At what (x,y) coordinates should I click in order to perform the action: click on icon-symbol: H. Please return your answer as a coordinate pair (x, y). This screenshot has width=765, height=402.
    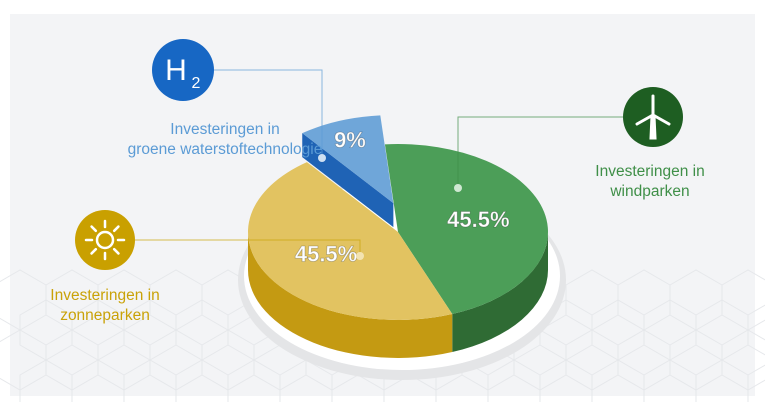
    Looking at the image, I should click on (176, 70).